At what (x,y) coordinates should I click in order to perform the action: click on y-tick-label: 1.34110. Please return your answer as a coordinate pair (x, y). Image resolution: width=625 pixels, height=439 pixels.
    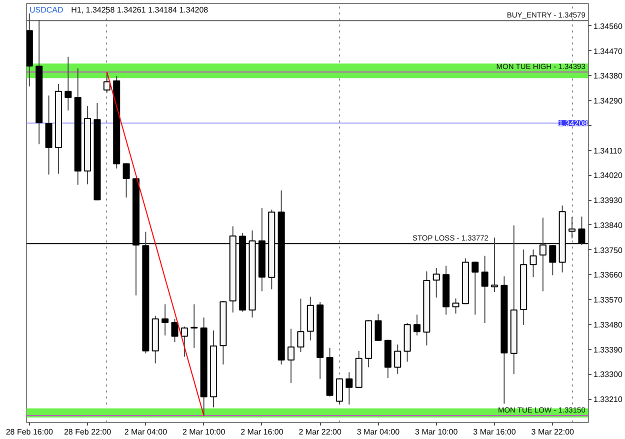
    Looking at the image, I should click on (608, 151).